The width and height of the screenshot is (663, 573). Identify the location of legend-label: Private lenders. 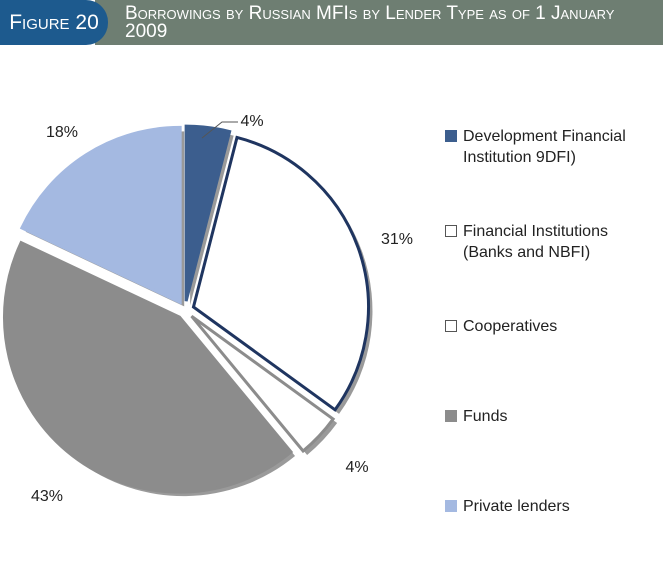
(516, 506).